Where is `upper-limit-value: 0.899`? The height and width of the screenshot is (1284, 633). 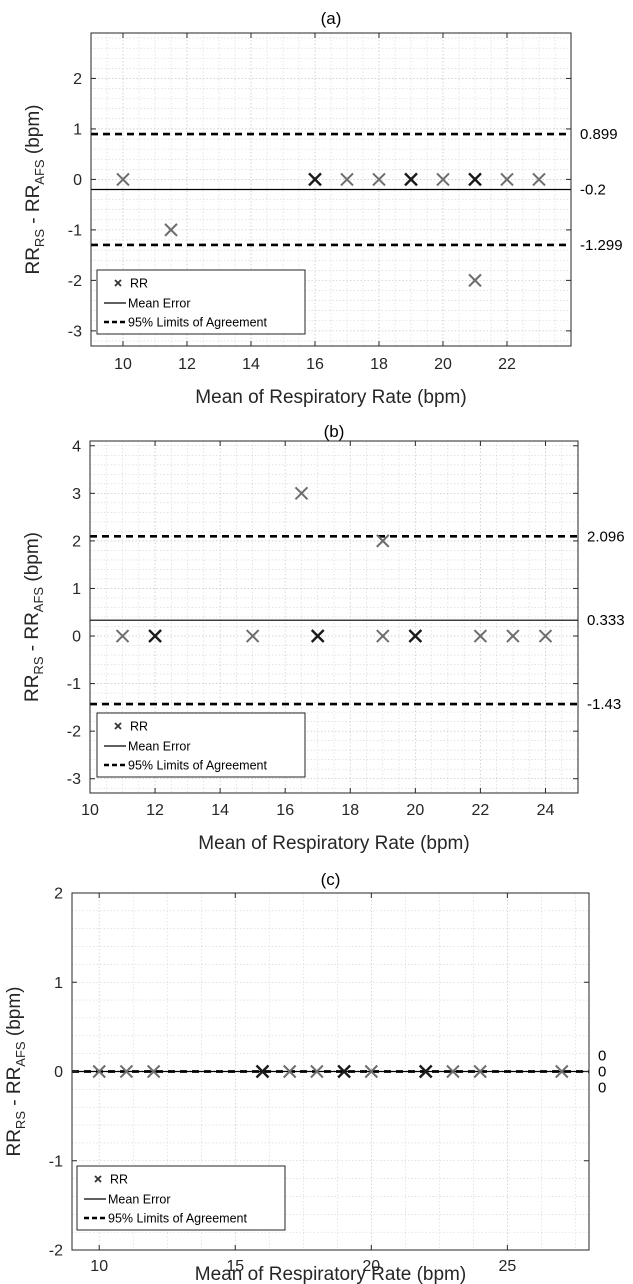
upper-limit-value: 0.899 is located at coordinates (599, 134).